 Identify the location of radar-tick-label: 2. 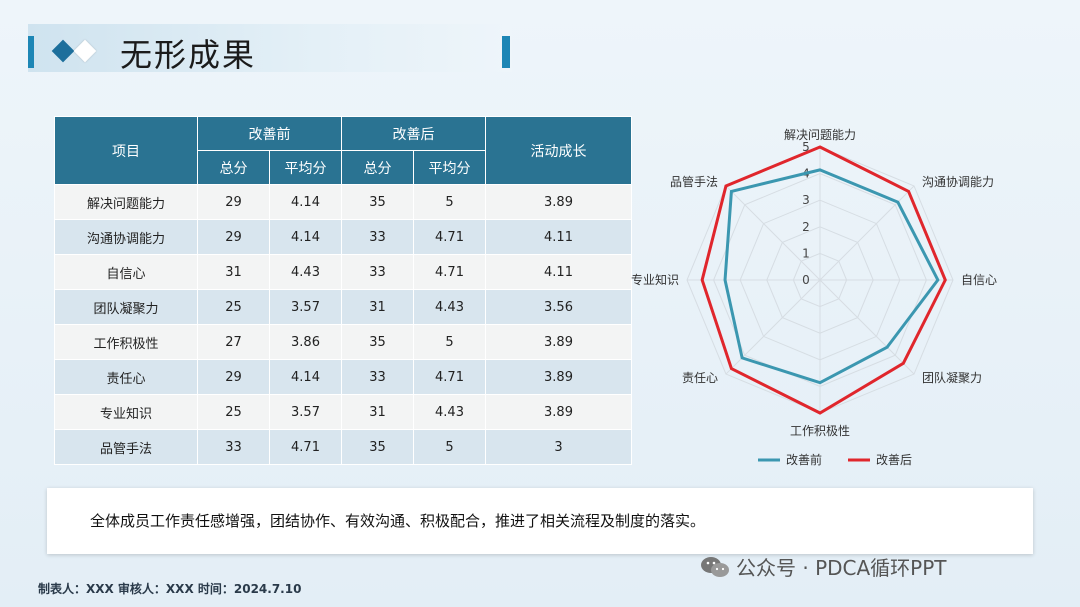
(806, 227).